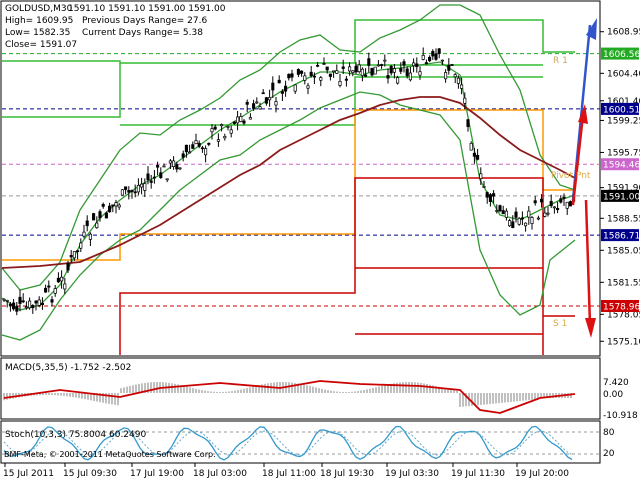 The width and height of the screenshot is (640, 480). Describe the element at coordinates (609, 433) in the screenshot. I see `stoch-tick-80: 80` at that location.